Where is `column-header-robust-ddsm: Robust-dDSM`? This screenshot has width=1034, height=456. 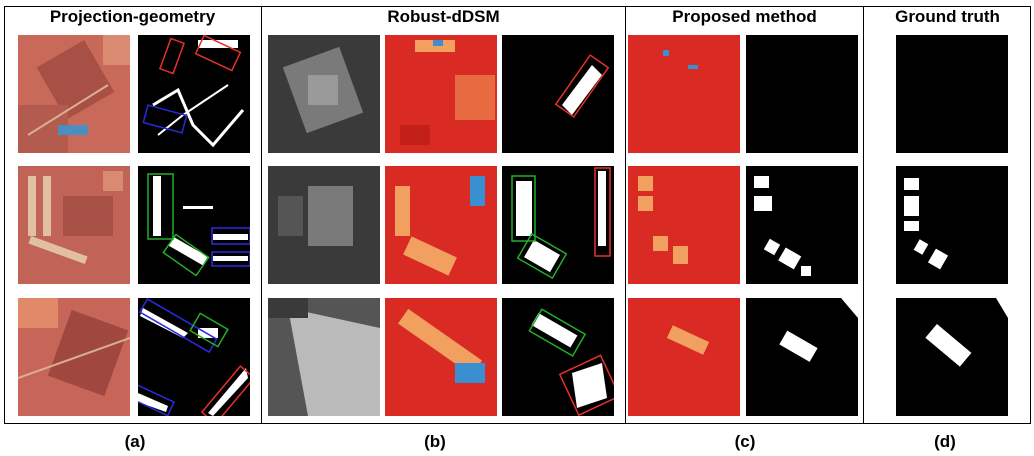 column-header-robust-ddsm: Robust-dDSM is located at coordinates (443, 16).